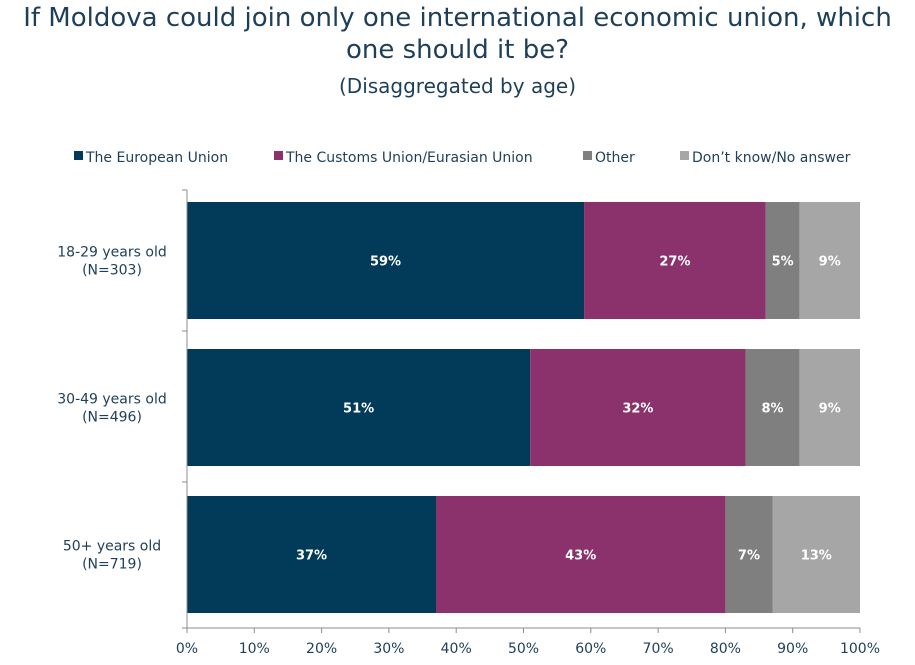 The width and height of the screenshot is (915, 665). I want to click on legend-label: The European Union, so click(156, 158).